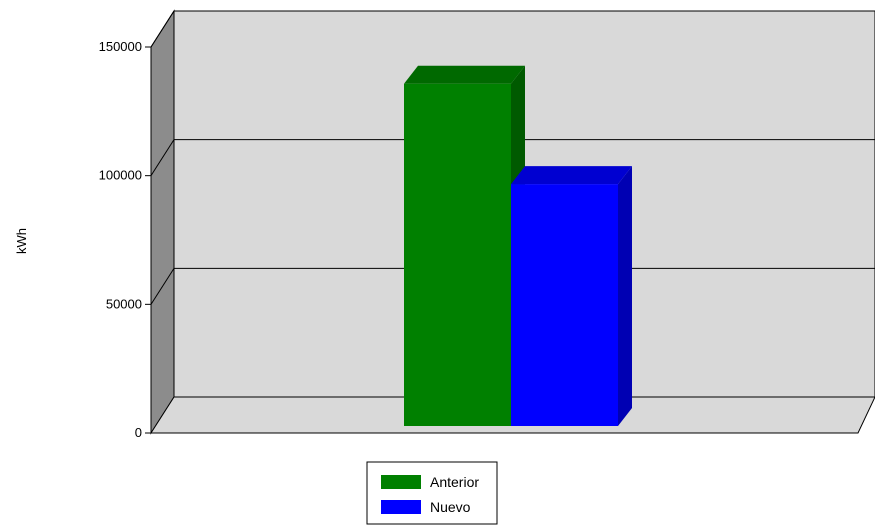 The width and height of the screenshot is (875, 527). Describe the element at coordinates (120, 175) in the screenshot. I see `y-tick-label: 100000` at that location.